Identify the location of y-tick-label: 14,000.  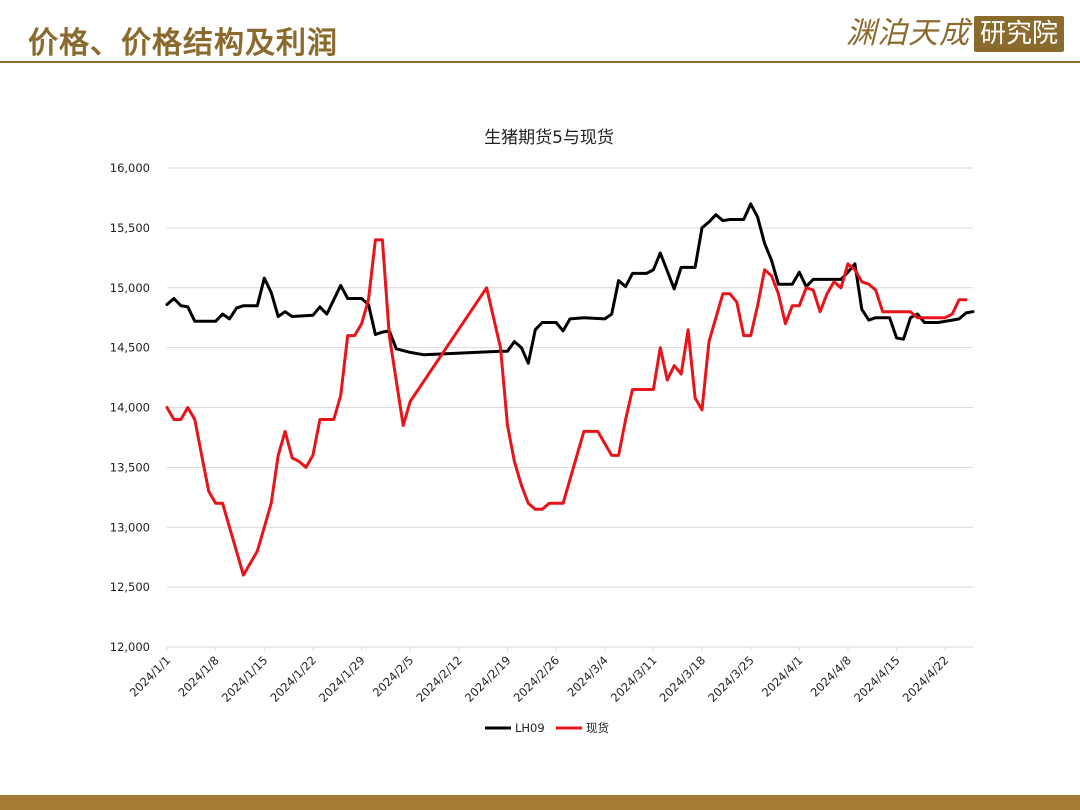
(130, 408).